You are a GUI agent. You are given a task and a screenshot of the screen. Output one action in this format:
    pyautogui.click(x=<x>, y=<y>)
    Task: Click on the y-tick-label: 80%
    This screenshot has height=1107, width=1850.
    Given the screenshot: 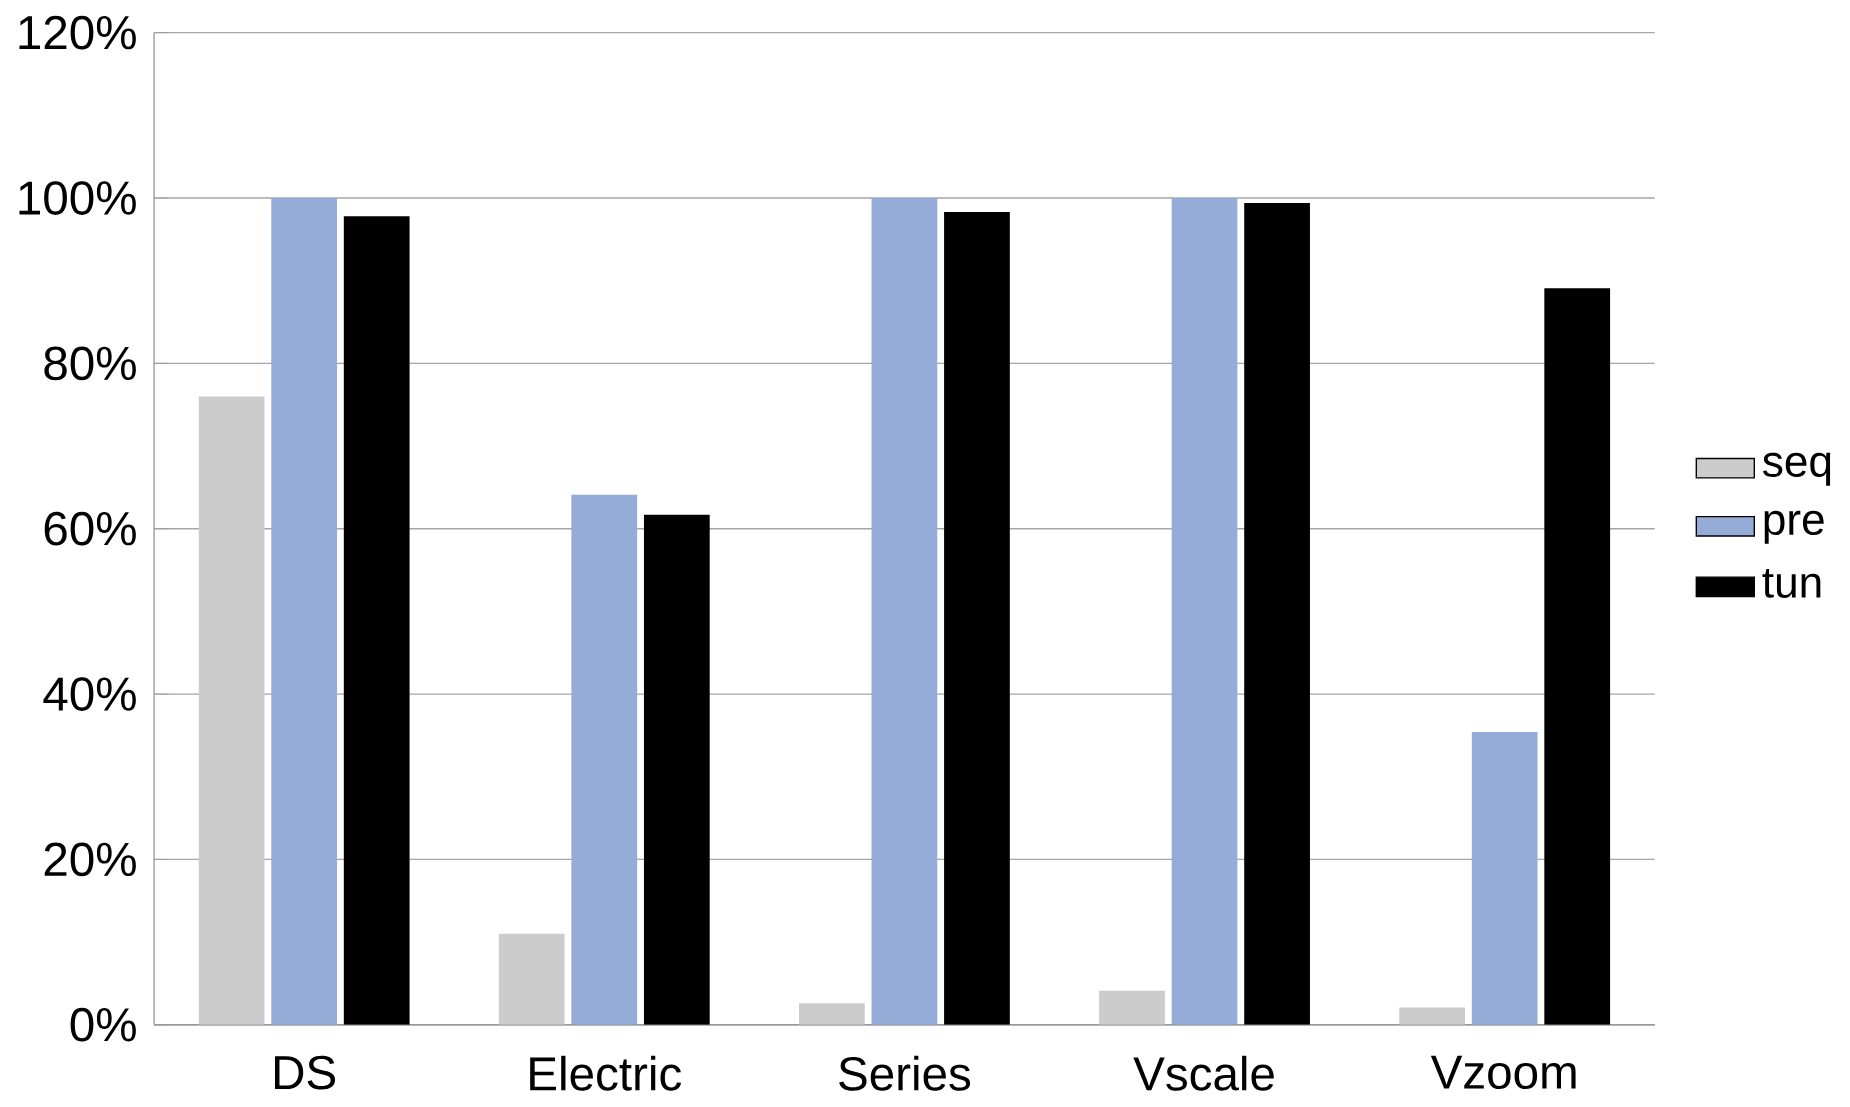 What is the action you would take?
    pyautogui.click(x=90, y=363)
    